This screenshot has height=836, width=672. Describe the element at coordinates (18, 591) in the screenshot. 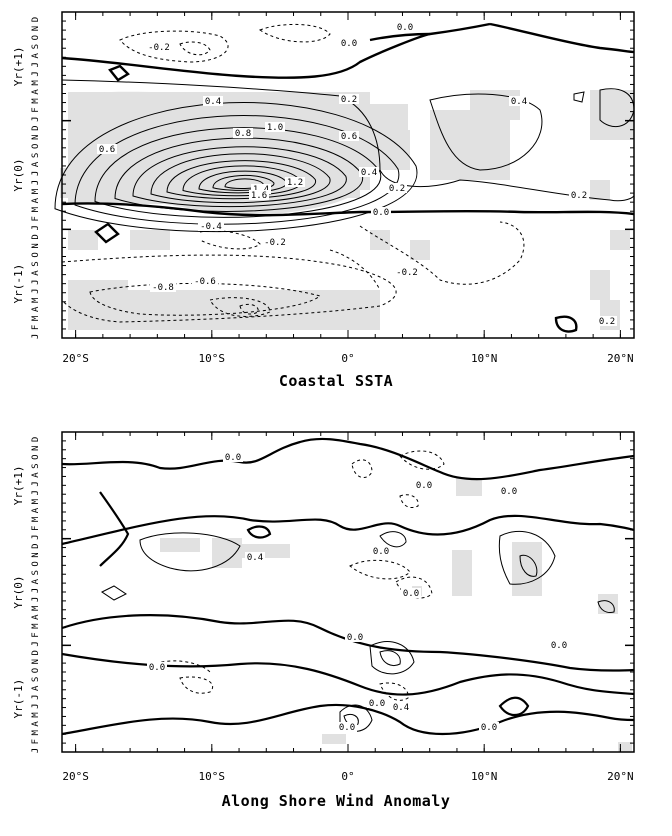

I see `y-year-label: Yr(0)` at that location.